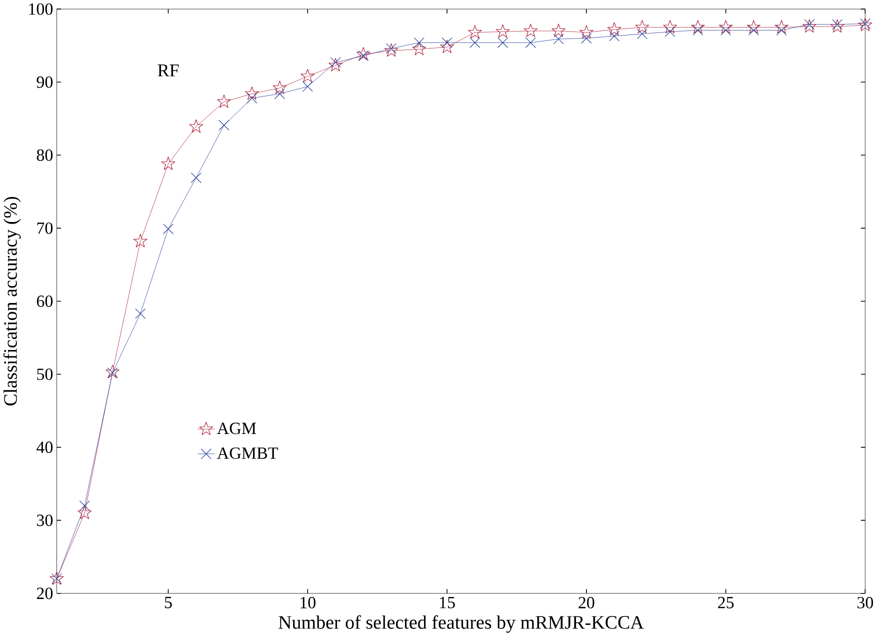 The height and width of the screenshot is (636, 877). I want to click on annotation: RF, so click(168, 70).